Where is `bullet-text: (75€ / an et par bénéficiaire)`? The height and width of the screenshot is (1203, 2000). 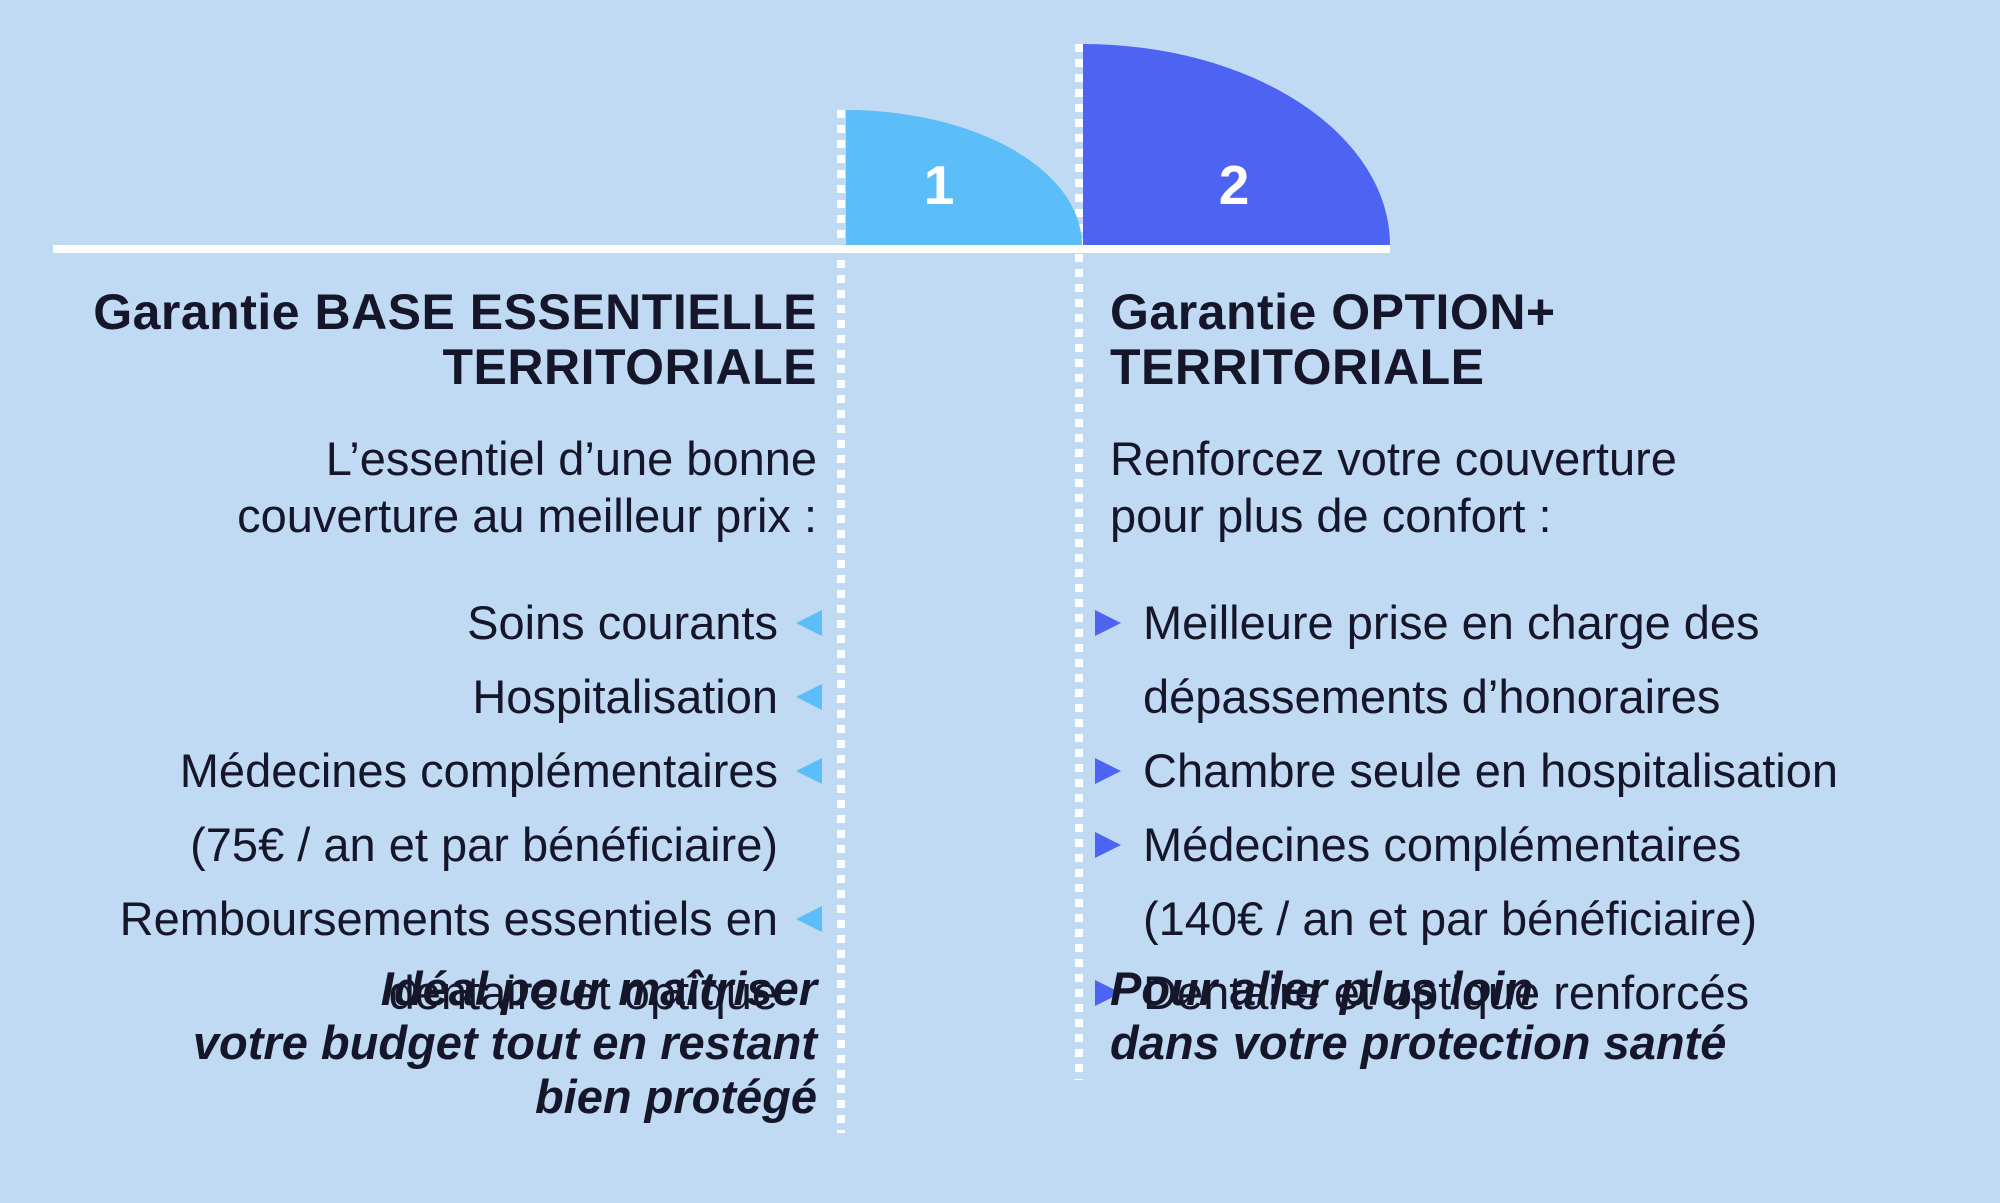
bullet-text: (75€ / an et par bénéficiaire) is located at coordinates (484, 844).